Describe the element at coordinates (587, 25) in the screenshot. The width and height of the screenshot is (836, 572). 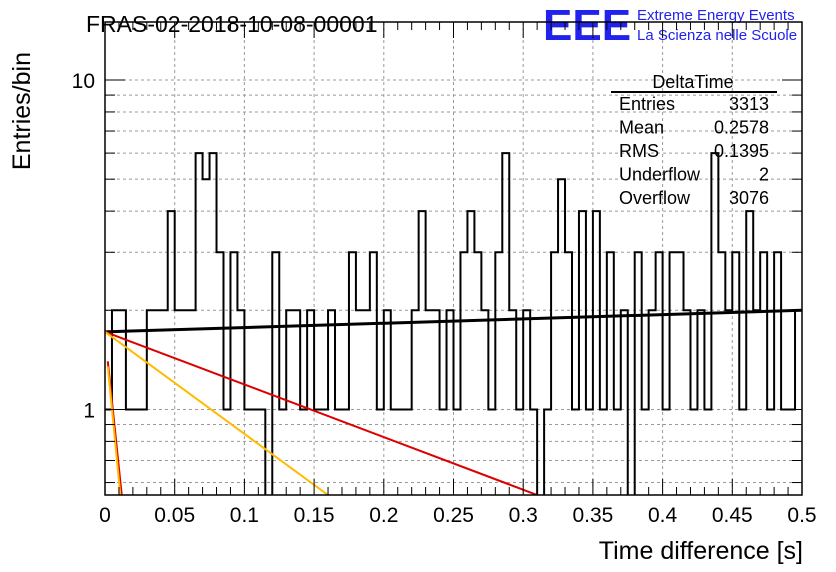
I see `logo-text: EEE` at that location.